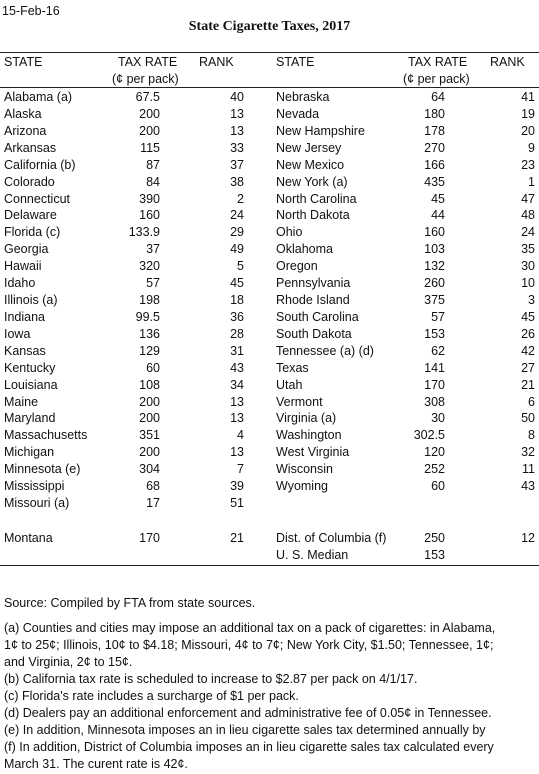 Image resolution: width=539 pixels, height=774 pixels. What do you see at coordinates (237, 283) in the screenshot?
I see `rank: 45` at bounding box center [237, 283].